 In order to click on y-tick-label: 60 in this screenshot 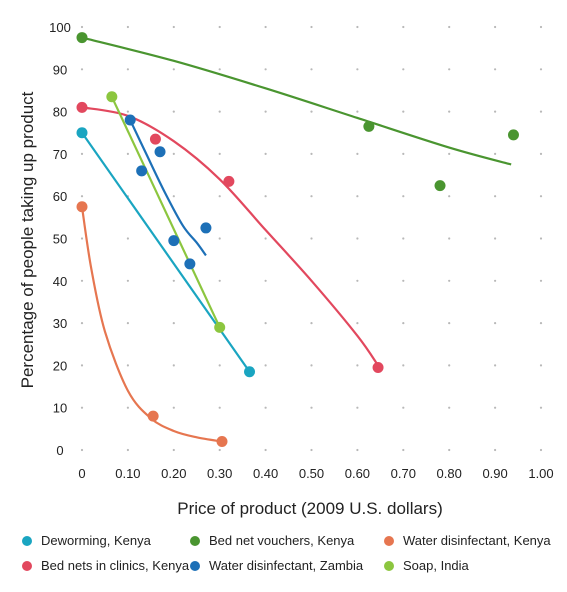, I will do `click(60, 196)`.